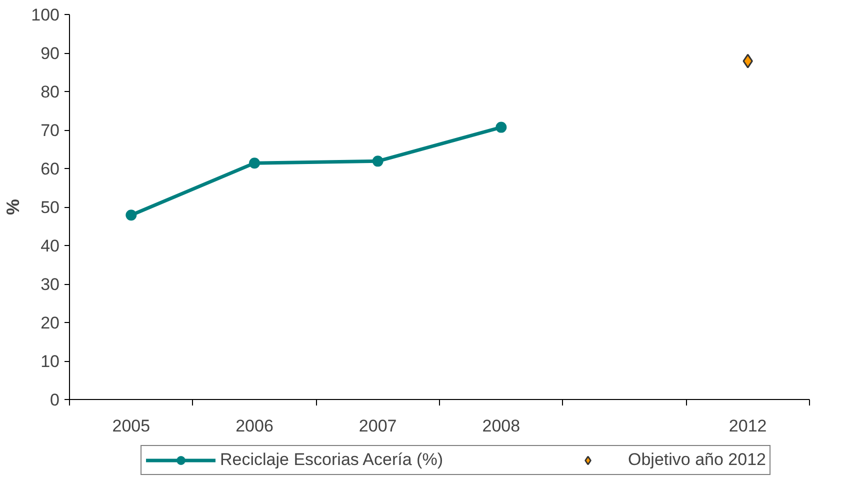  Describe the element at coordinates (50, 207) in the screenshot. I see `y-tick-label: 50` at that location.